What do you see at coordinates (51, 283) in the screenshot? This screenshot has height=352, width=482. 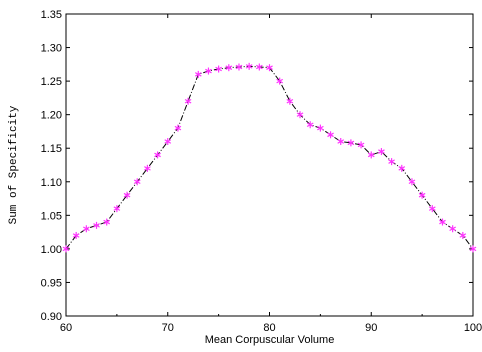 I see `y-tick-label: 0.95` at bounding box center [51, 283].